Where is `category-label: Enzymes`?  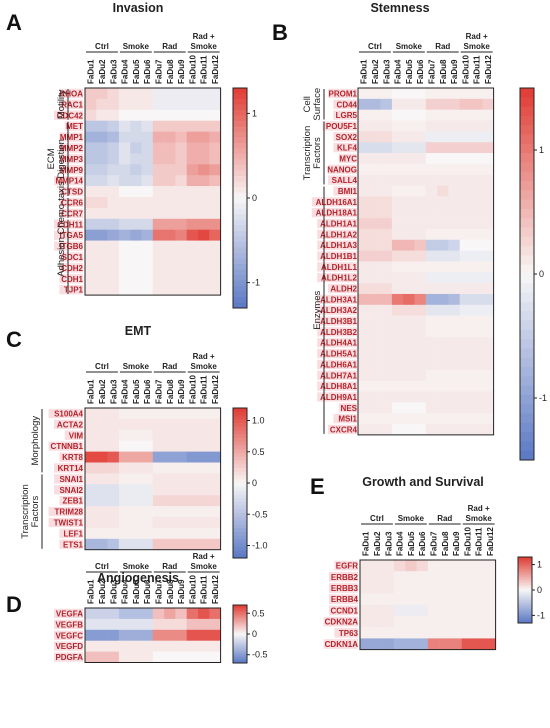 category-label: Enzymes is located at coordinates (317, 309).